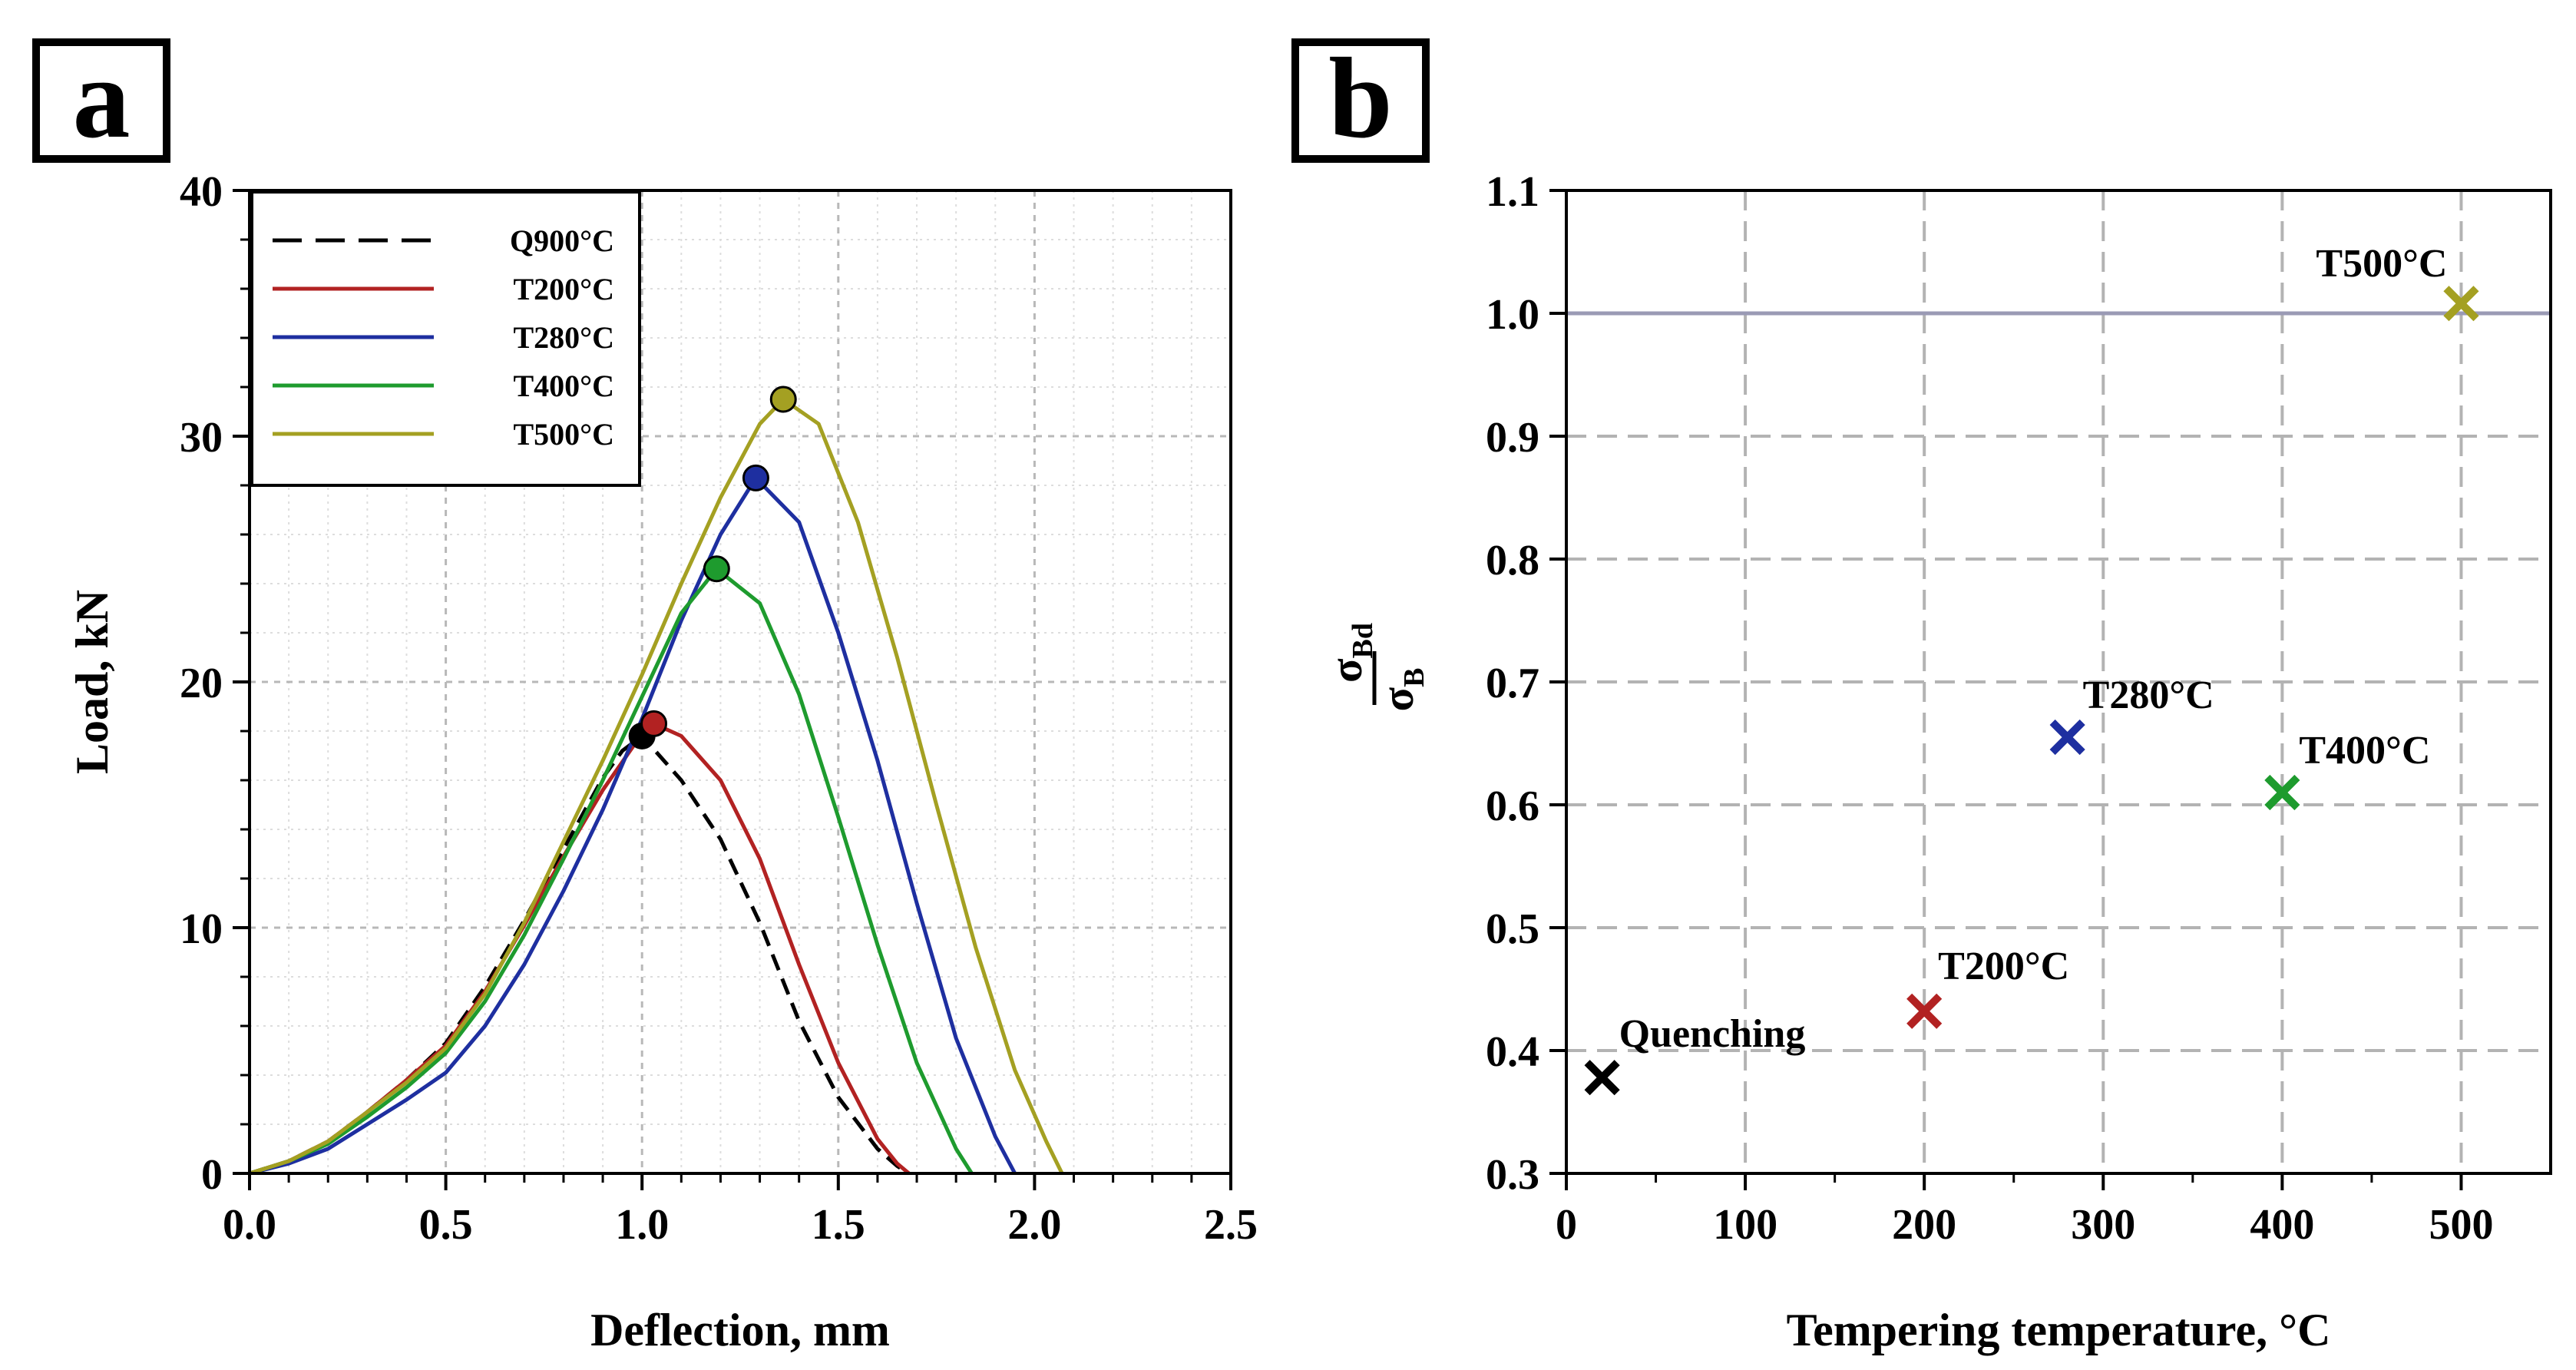 This screenshot has height=1370, width=2576. I want to click on series-line-q900c, so click(580, 955).